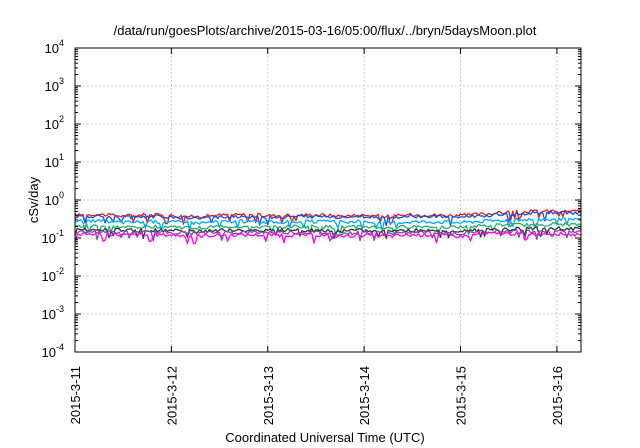 This screenshot has height=448, width=640. Describe the element at coordinates (54, 161) in the screenshot. I see `y-tick-label: 10¹` at that location.